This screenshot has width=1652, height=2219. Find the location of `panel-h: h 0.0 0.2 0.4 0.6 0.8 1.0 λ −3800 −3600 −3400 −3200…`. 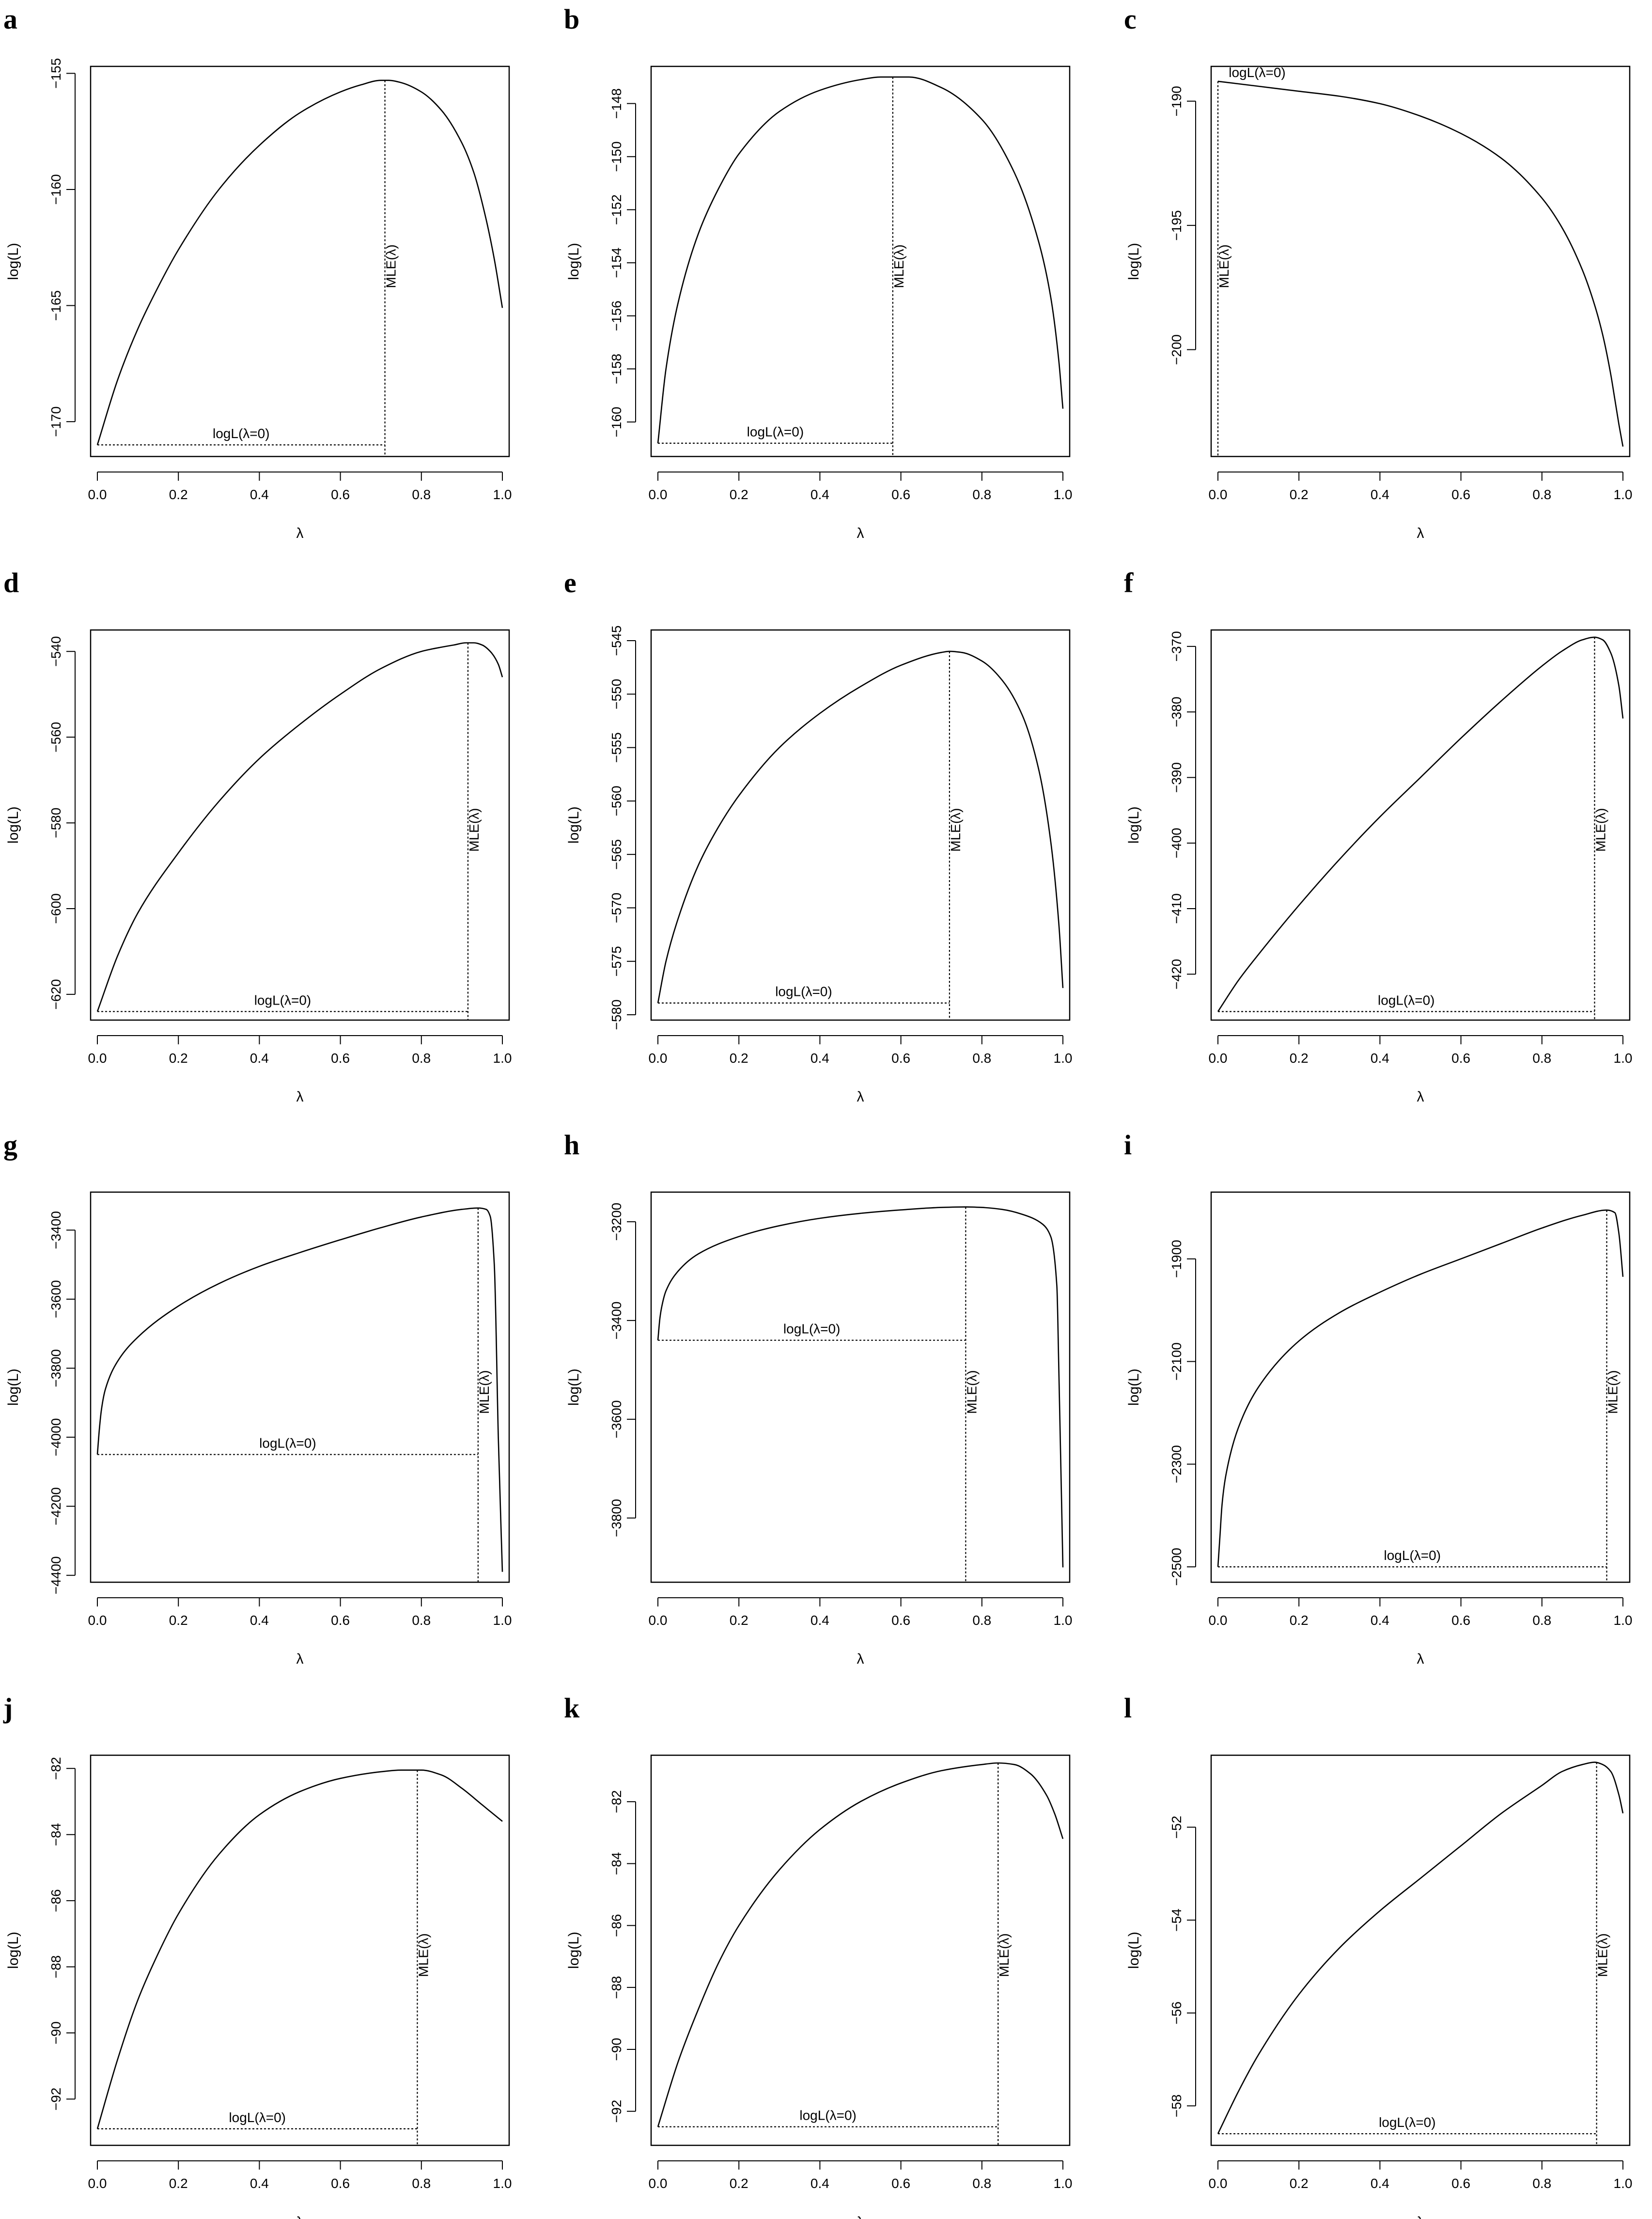

panel-h: h 0.0 0.2 0.4 0.6 0.8 1.0 λ −3800 −3600 −3400 −3200… is located at coordinates (818, 1398).